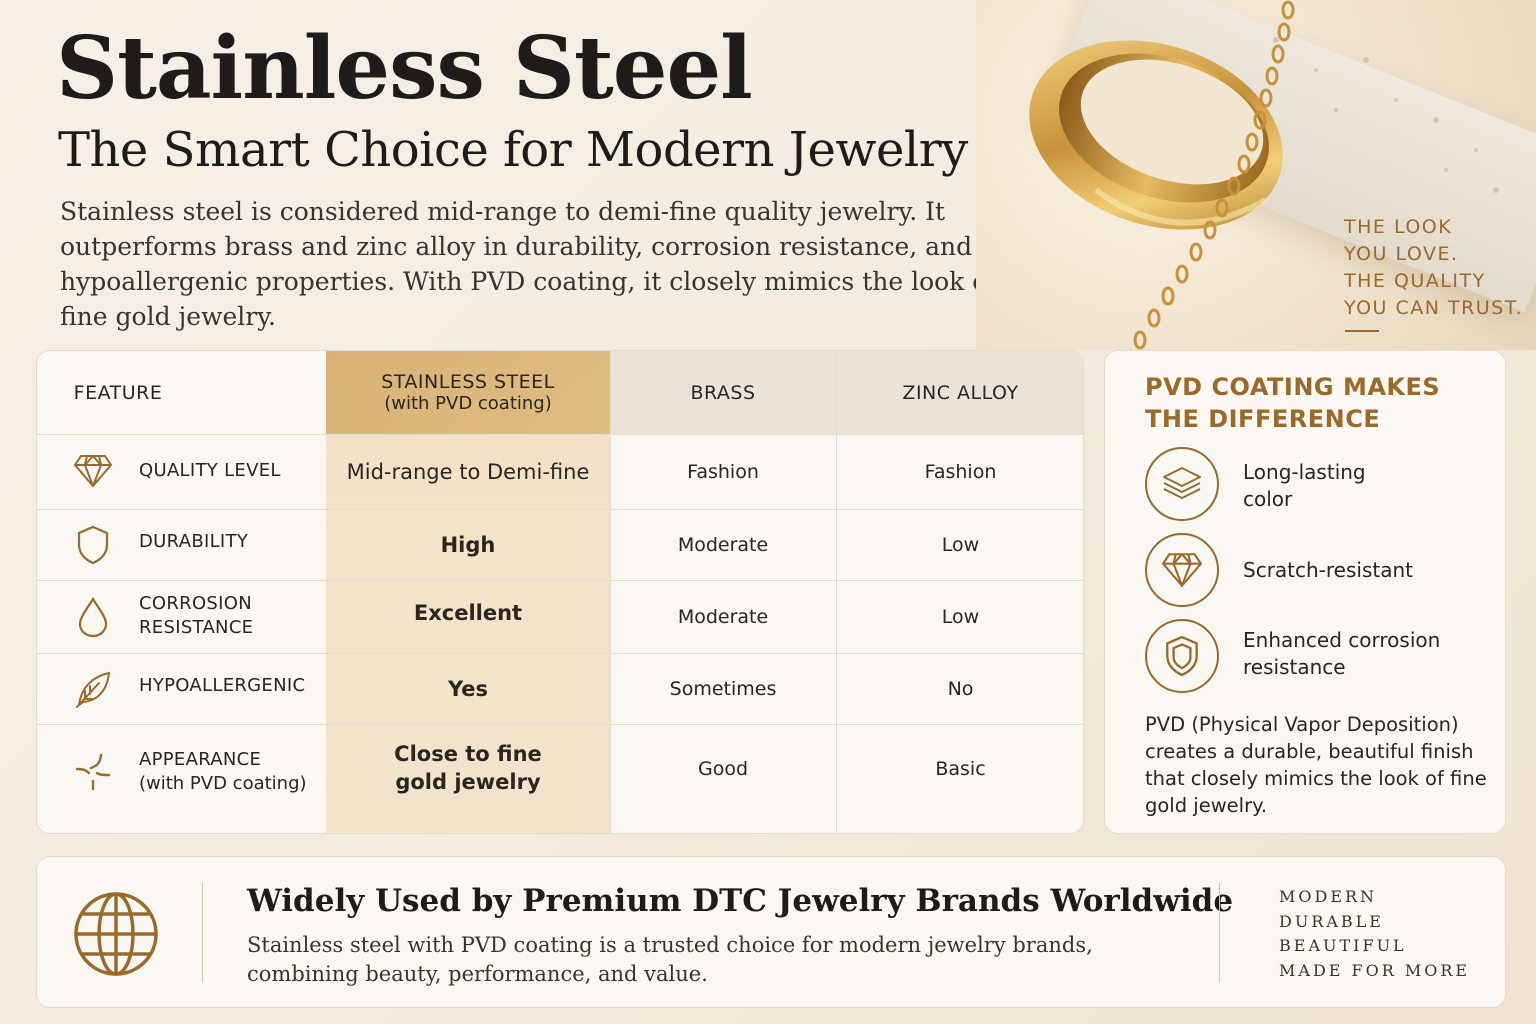 This screenshot has height=1024, width=1536. What do you see at coordinates (723, 471) in the screenshot?
I see `cell-brass: Fashion` at bounding box center [723, 471].